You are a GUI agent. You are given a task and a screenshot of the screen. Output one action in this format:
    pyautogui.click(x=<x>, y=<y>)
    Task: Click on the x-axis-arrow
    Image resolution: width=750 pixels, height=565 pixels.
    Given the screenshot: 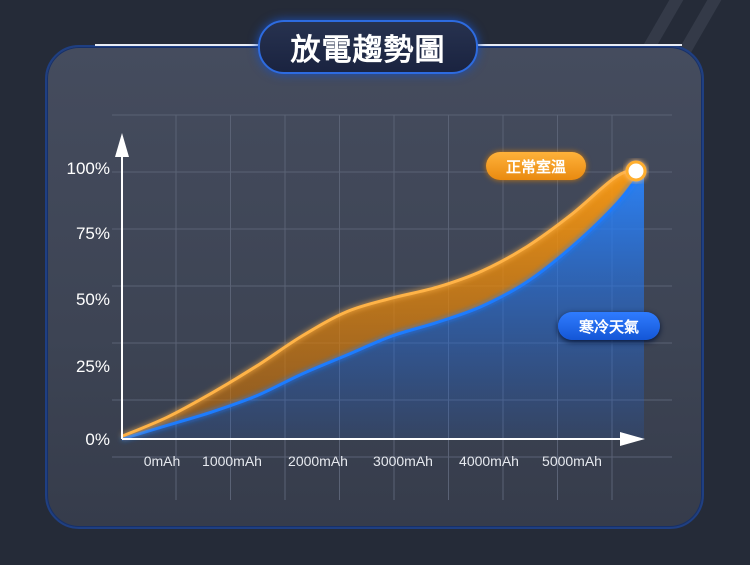 What is the action you would take?
    pyautogui.click(x=632, y=439)
    